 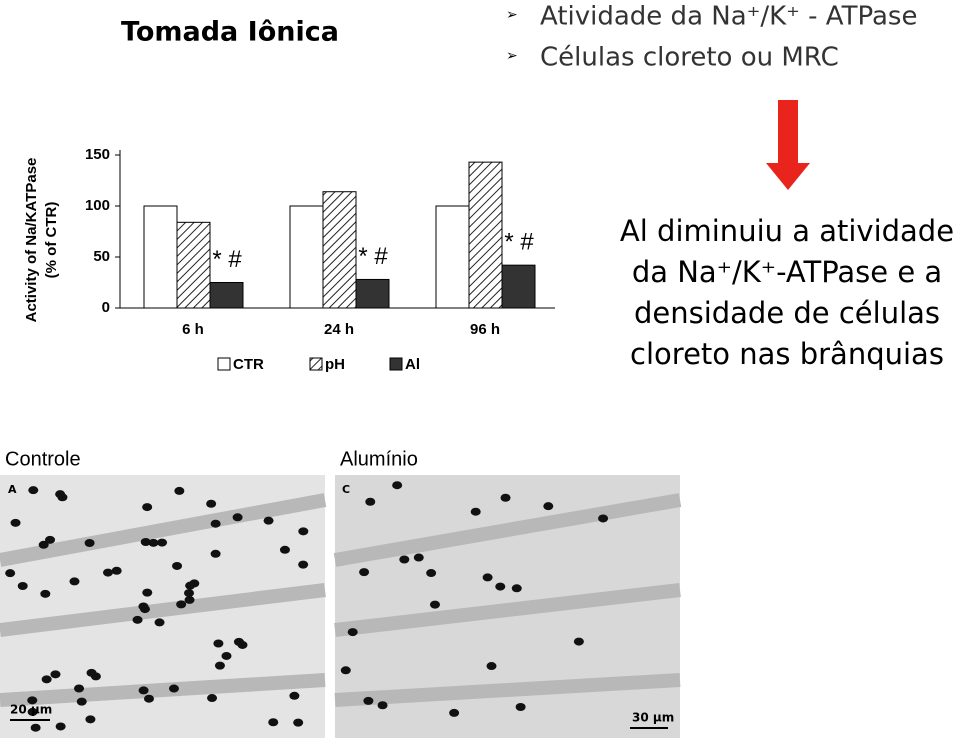 I want to click on conclusion-line: densidade de células, so click(x=787, y=313).